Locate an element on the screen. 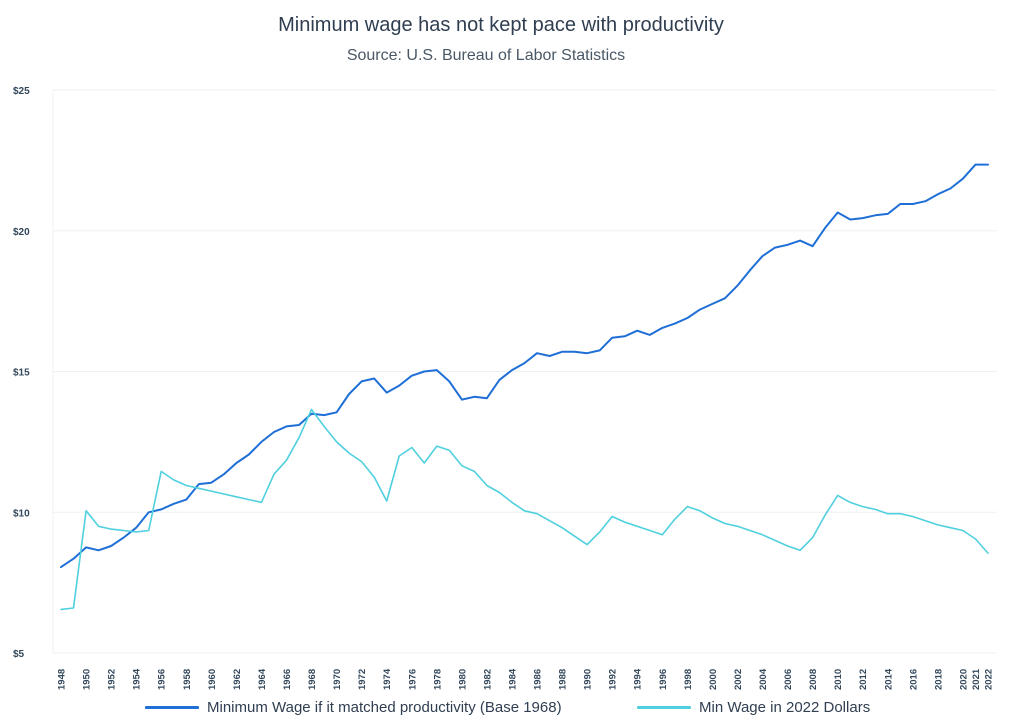  x-tick-label: 1980 is located at coordinates (462, 679).